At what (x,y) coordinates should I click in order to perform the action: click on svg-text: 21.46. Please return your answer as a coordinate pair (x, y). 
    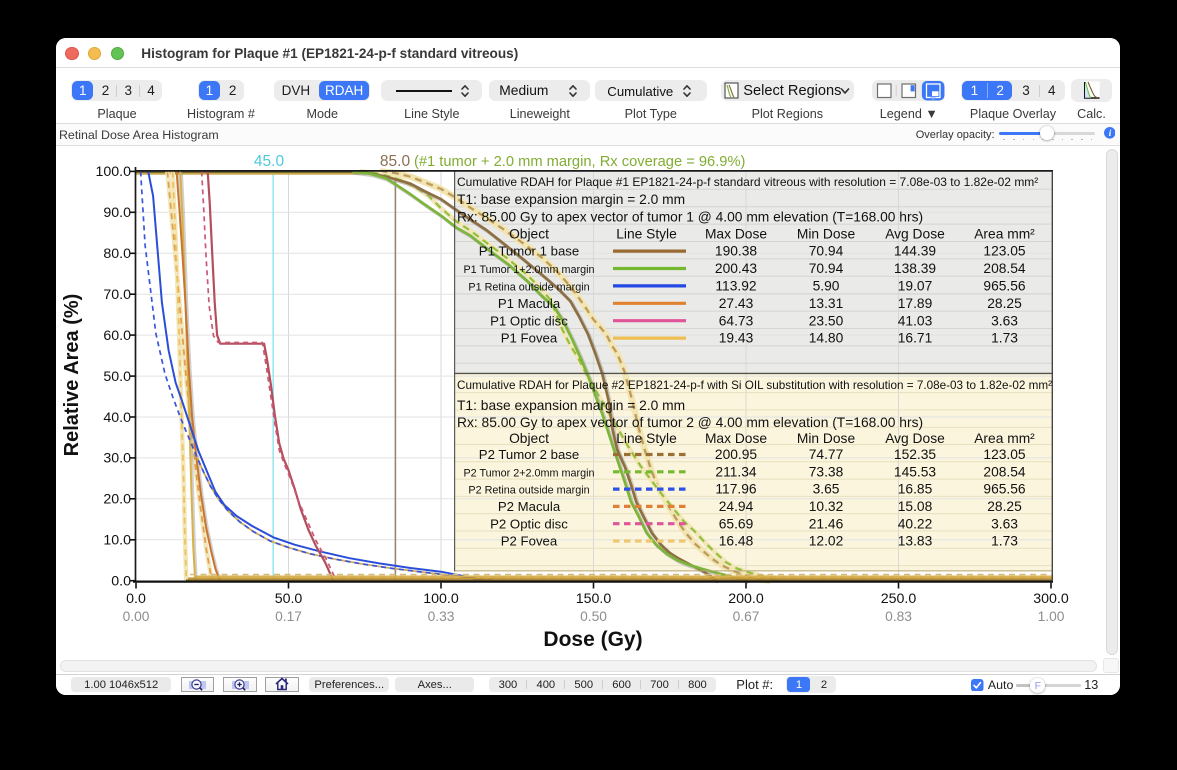
    Looking at the image, I should click on (826, 523).